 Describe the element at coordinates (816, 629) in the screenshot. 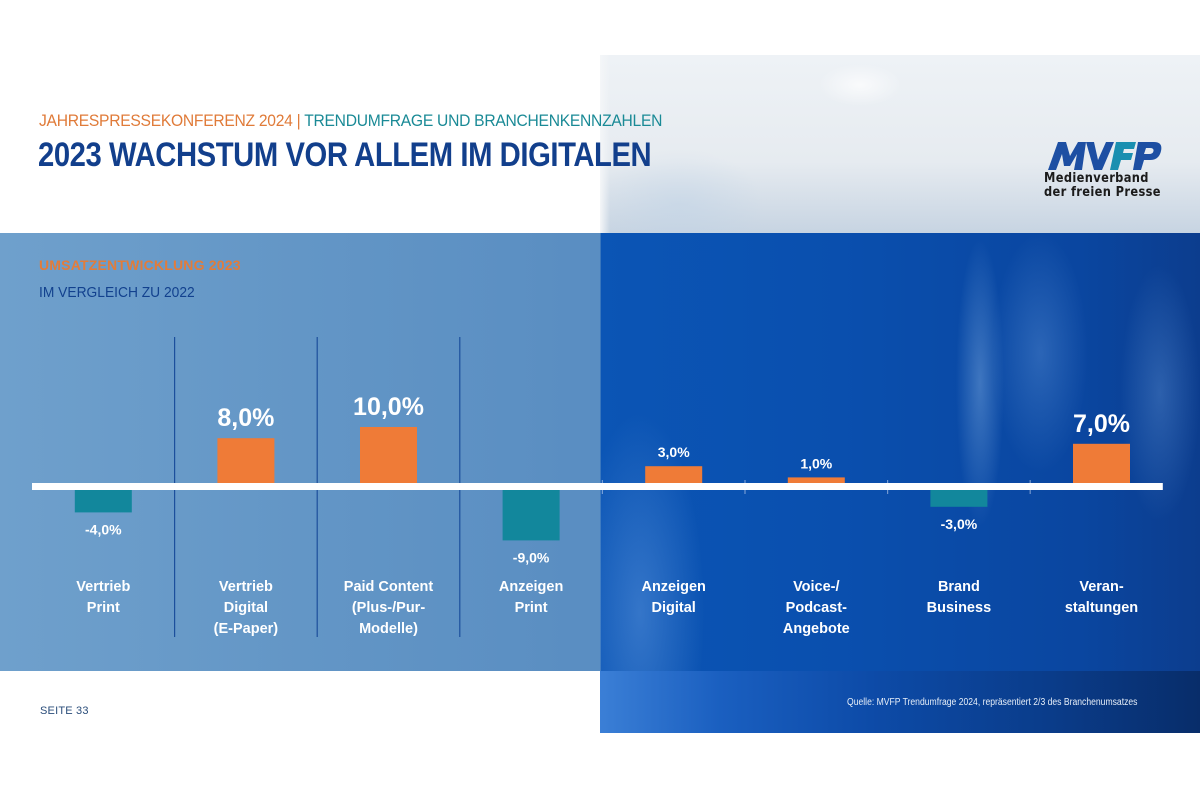

I see `category-label-6: Angebote` at that location.